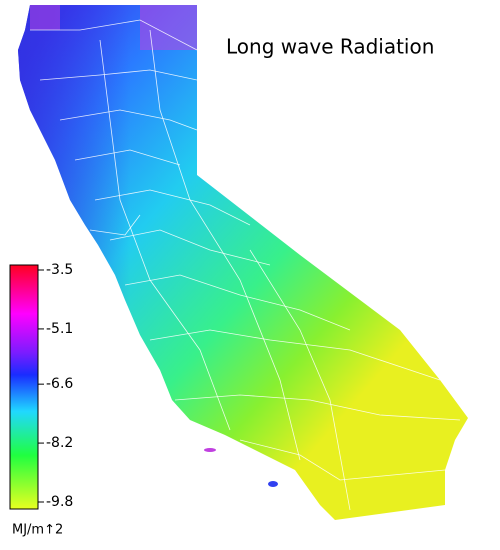 The height and width of the screenshot is (550, 500). Describe the element at coordinates (59, 384) in the screenshot. I see `legend-tick-label: -6.6` at that location.